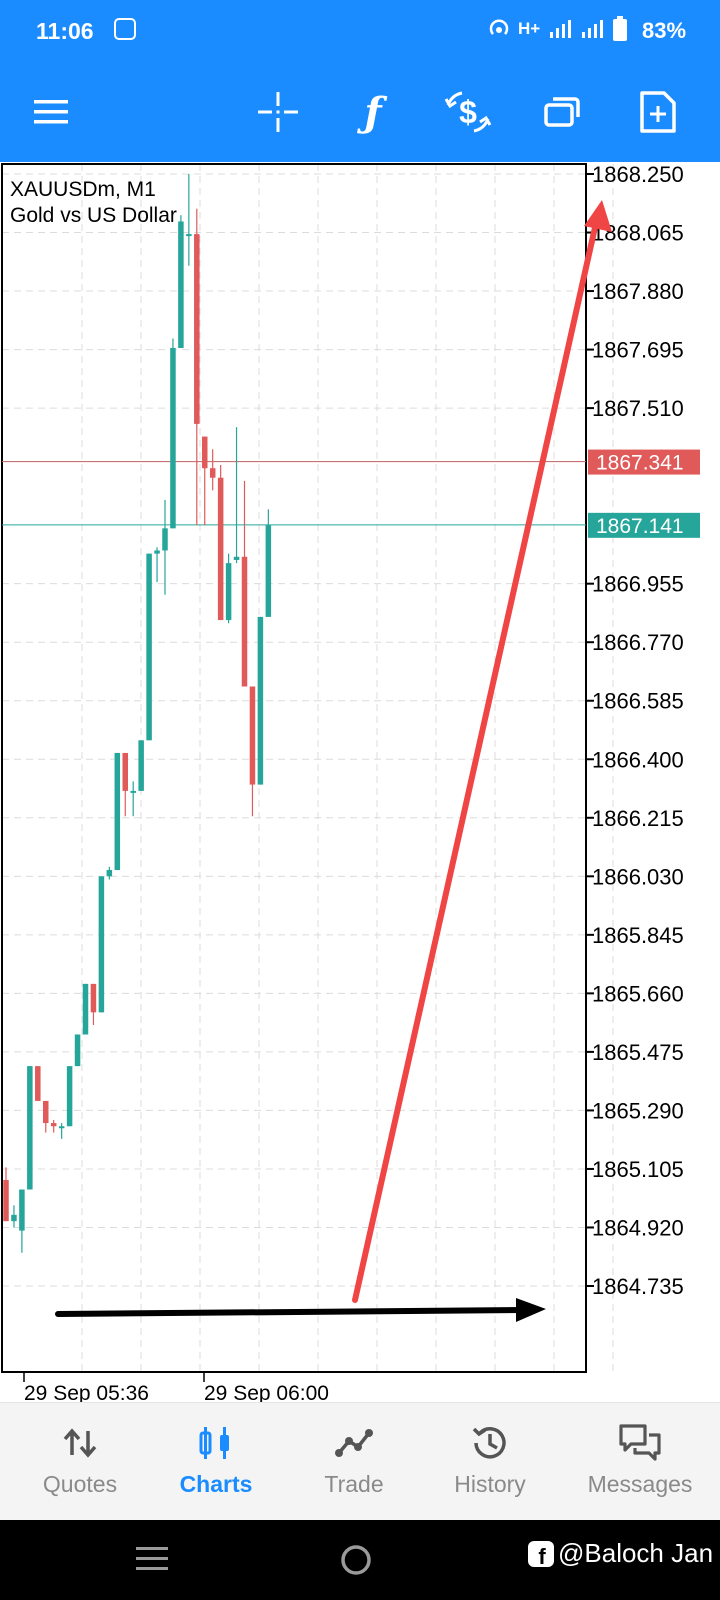 Image resolution: width=720 pixels, height=1600 pixels. Describe the element at coordinates (531, 1310) in the screenshot. I see `annotation-black-arrowhead` at that location.